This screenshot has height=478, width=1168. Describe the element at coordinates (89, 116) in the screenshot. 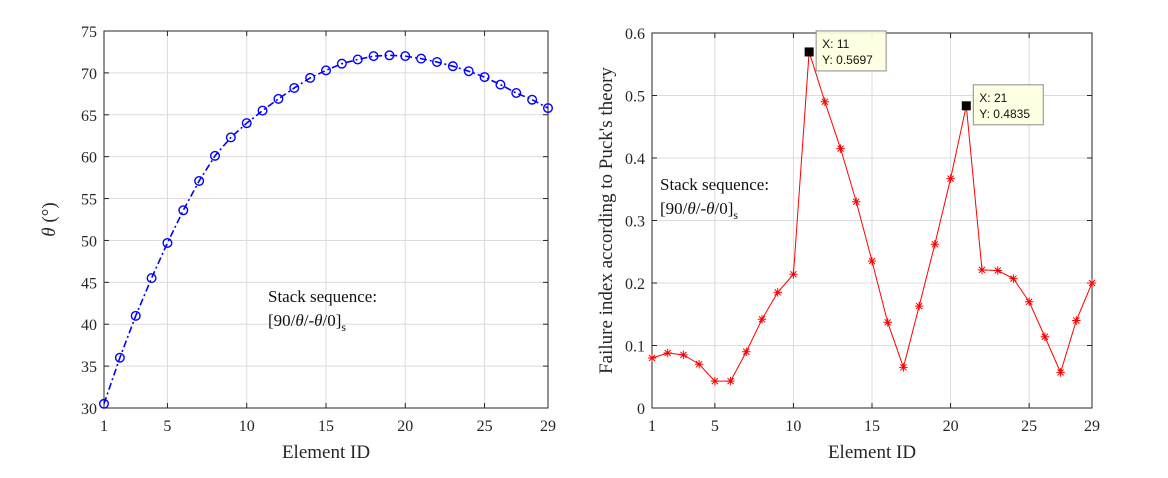

I see `y-tick-label: 65` at that location.